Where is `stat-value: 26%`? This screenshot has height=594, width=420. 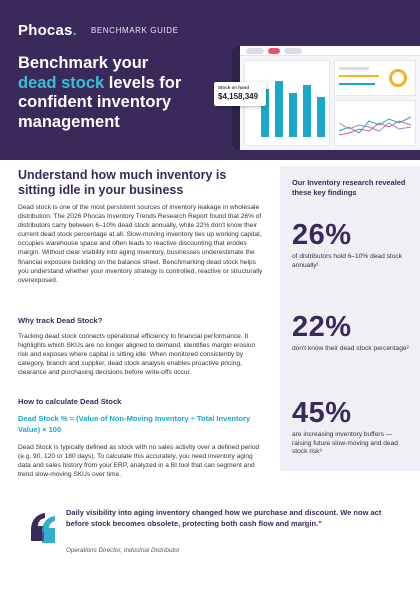
stat-value: 26% is located at coordinates (322, 235).